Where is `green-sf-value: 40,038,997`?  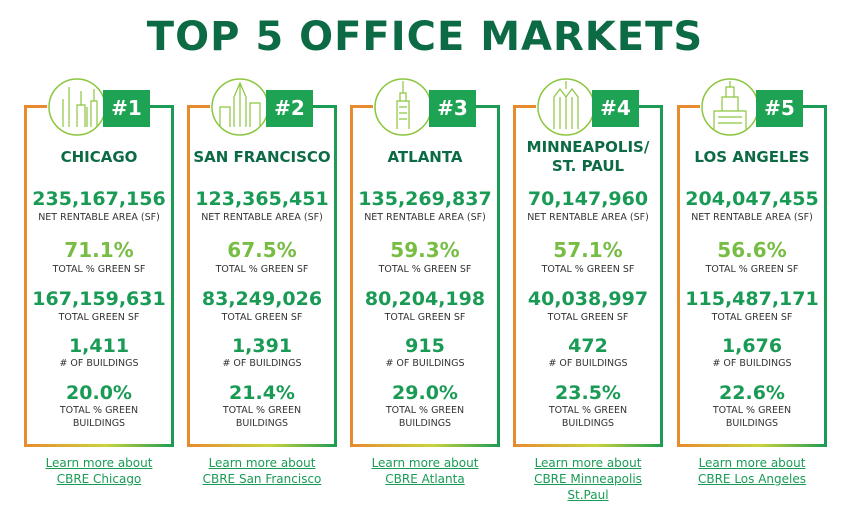
green-sf-value: 40,038,997 is located at coordinates (588, 299).